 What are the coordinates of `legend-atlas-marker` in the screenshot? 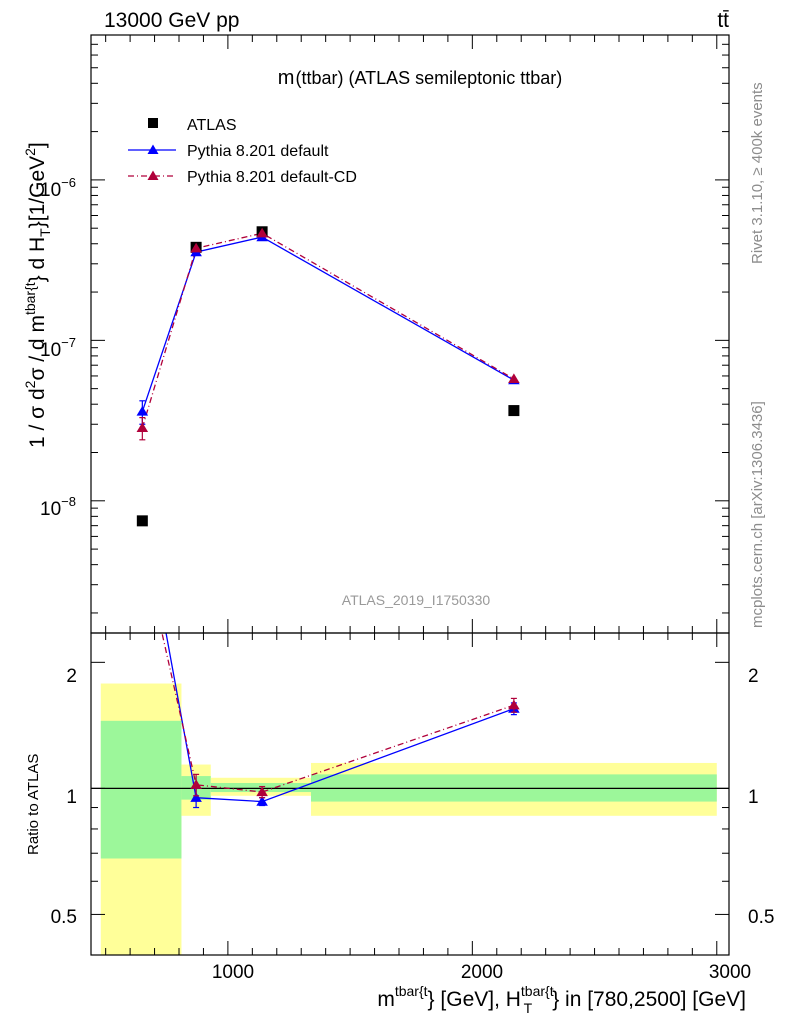 It's located at (153, 123).